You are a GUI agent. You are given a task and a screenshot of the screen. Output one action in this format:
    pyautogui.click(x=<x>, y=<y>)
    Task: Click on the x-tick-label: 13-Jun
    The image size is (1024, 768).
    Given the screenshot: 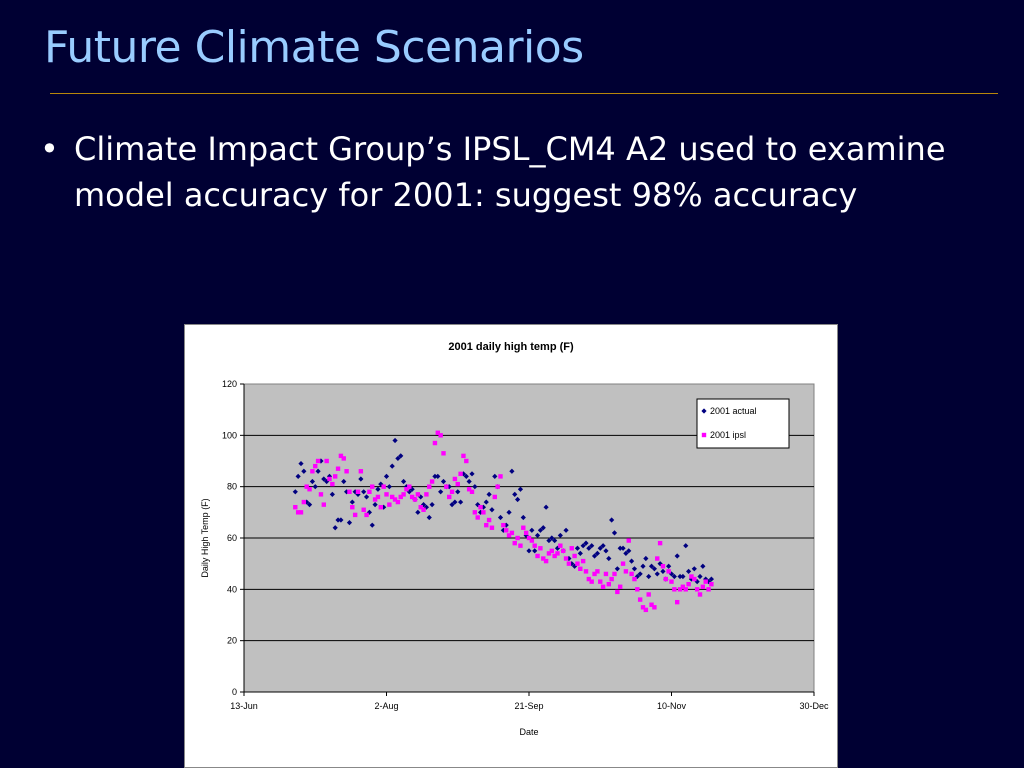 What is the action you would take?
    pyautogui.click(x=244, y=706)
    